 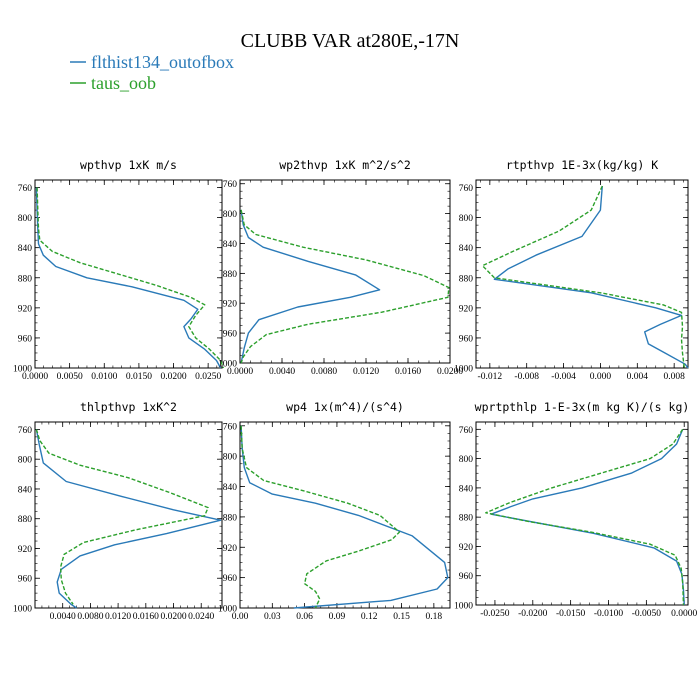 What do you see at coordinates (104, 377) in the screenshot?
I see `x-tick-label: 0.0100` at bounding box center [104, 377].